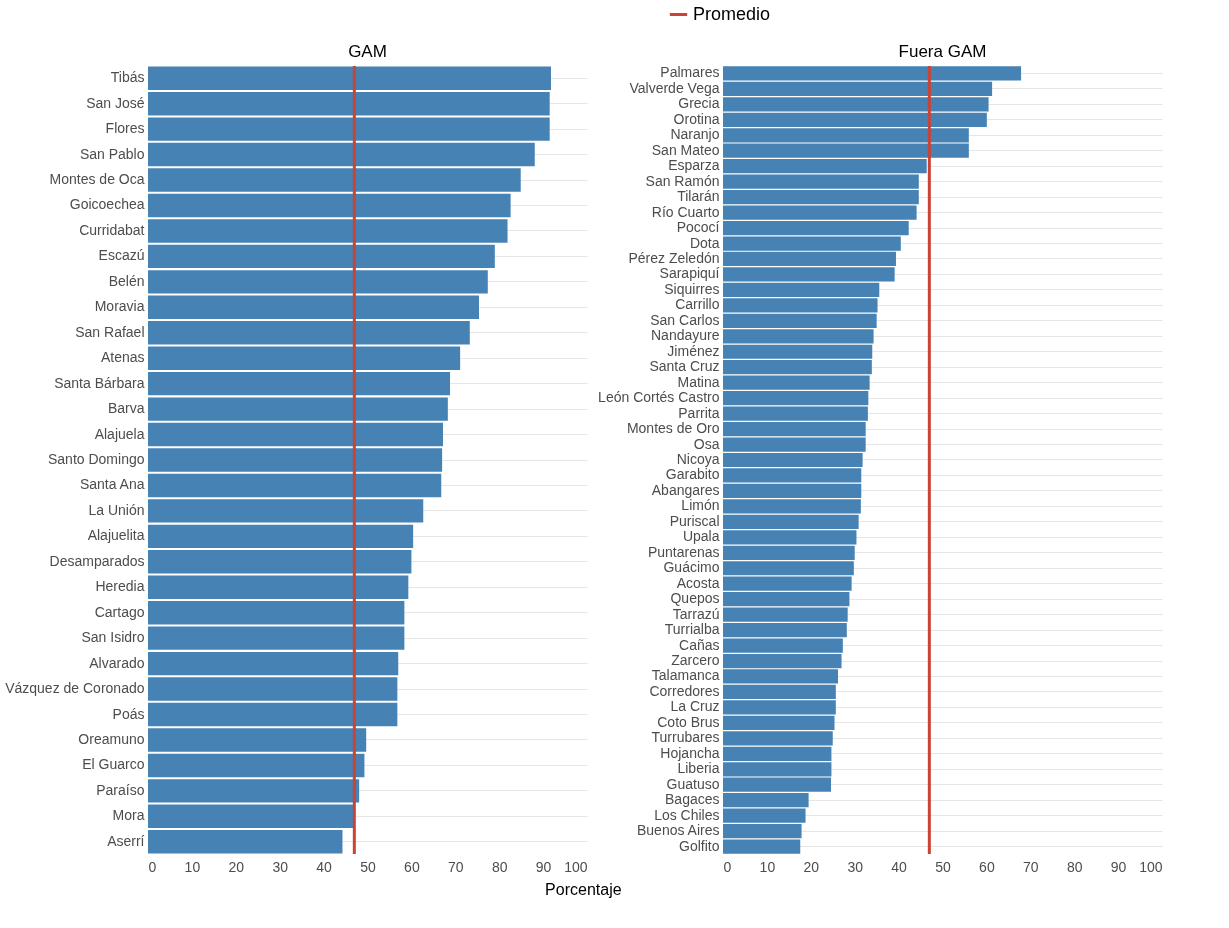 The image size is (1229, 928). What do you see at coordinates (673, 428) in the screenshot?
I see `y-tick-label: Montes de Oro` at bounding box center [673, 428].